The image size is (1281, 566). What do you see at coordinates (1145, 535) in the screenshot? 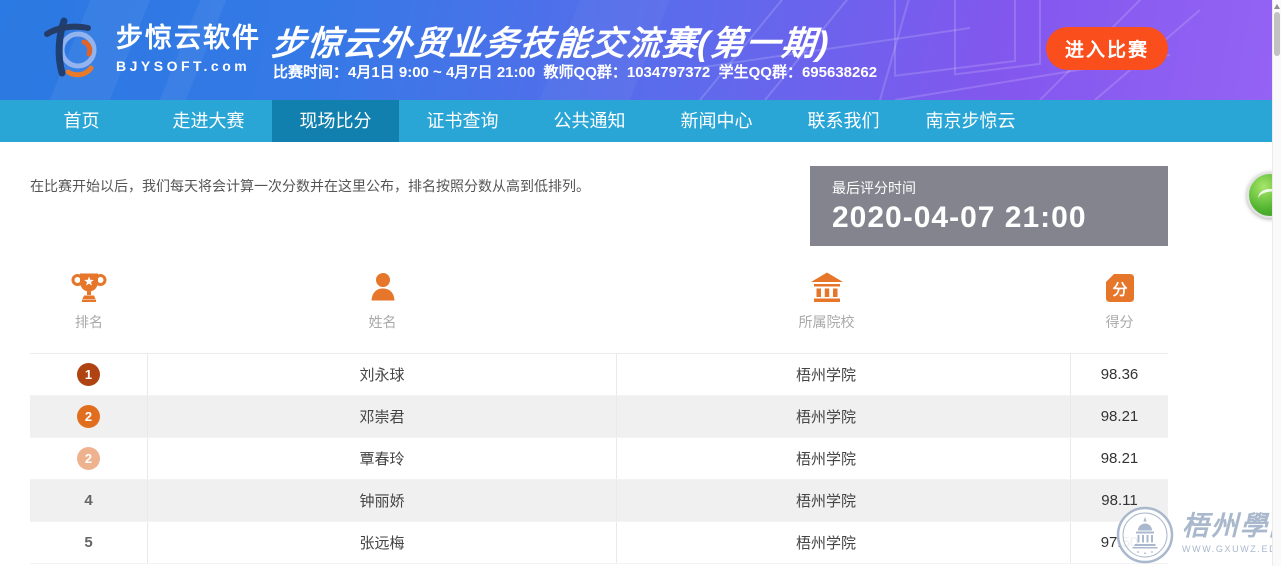
I see `university-seal-icon` at bounding box center [1145, 535].